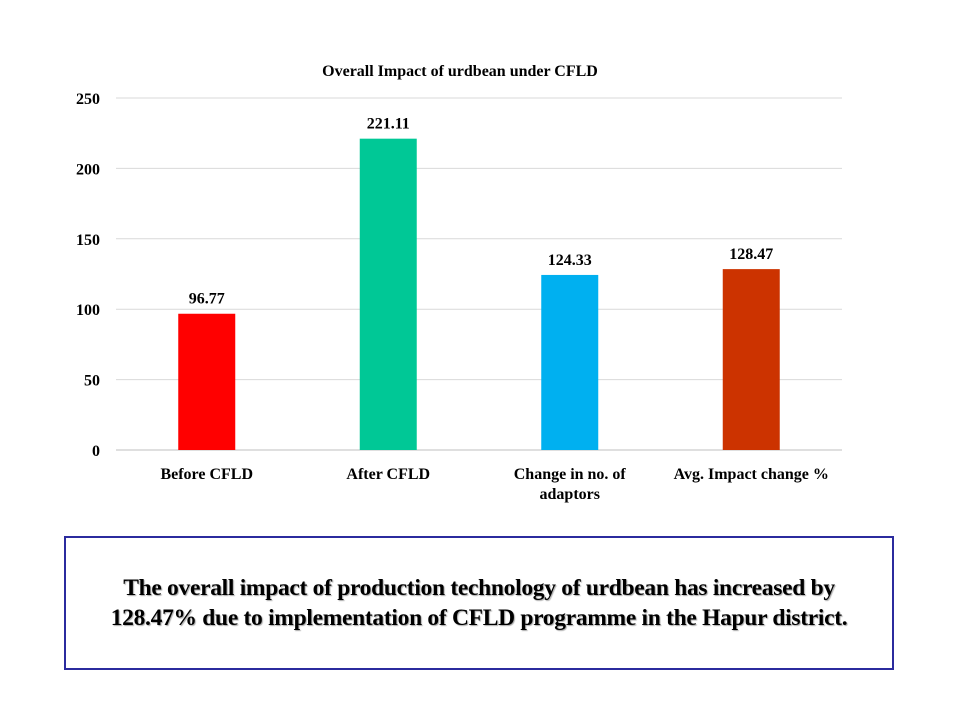  I want to click on y-tick-label: 150, so click(88, 240).